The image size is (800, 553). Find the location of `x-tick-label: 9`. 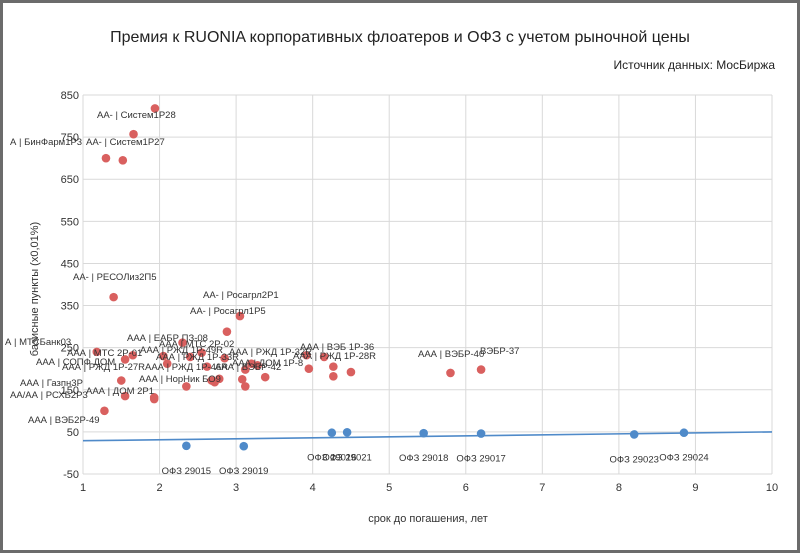

x-tick-label: 9 is located at coordinates (695, 488).